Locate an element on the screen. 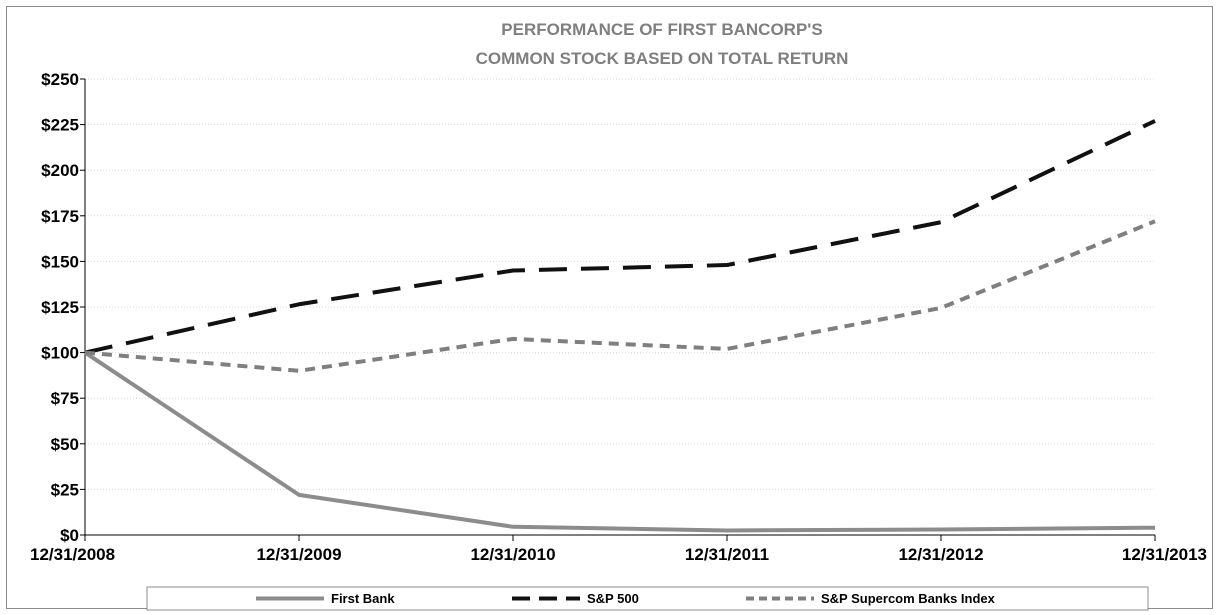  x-tick-label: 12/31/2009 is located at coordinates (298, 554).